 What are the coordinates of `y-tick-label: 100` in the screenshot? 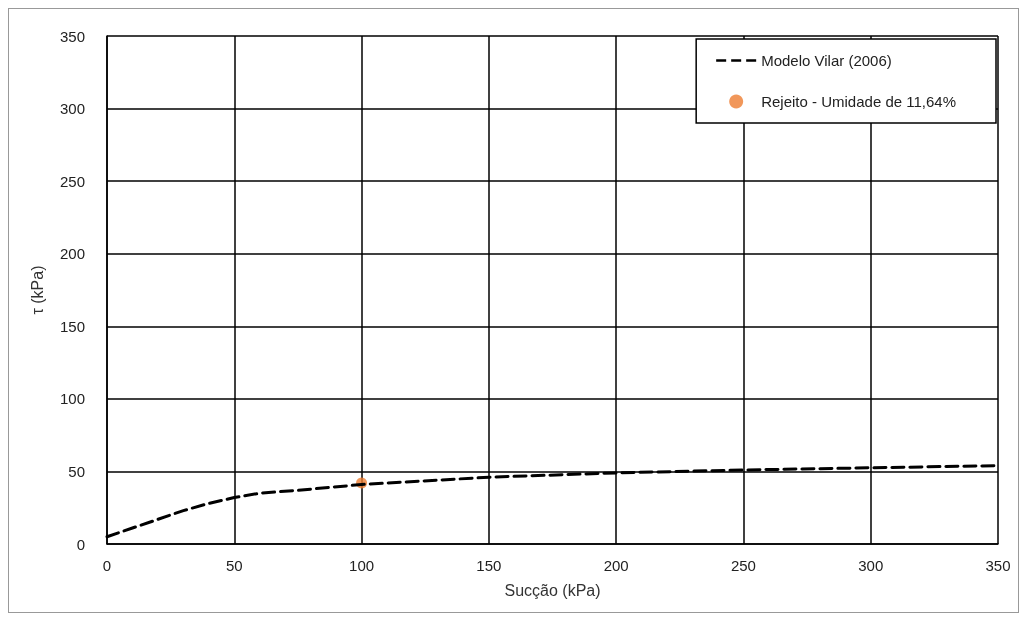 It's located at (72, 399).